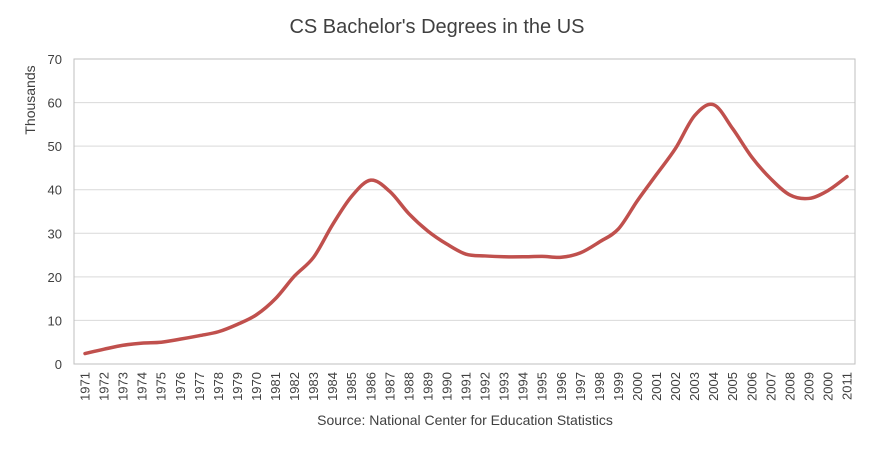 The image size is (874, 449). Describe the element at coordinates (199, 386) in the screenshot. I see `x-tick-label: 1977` at that location.